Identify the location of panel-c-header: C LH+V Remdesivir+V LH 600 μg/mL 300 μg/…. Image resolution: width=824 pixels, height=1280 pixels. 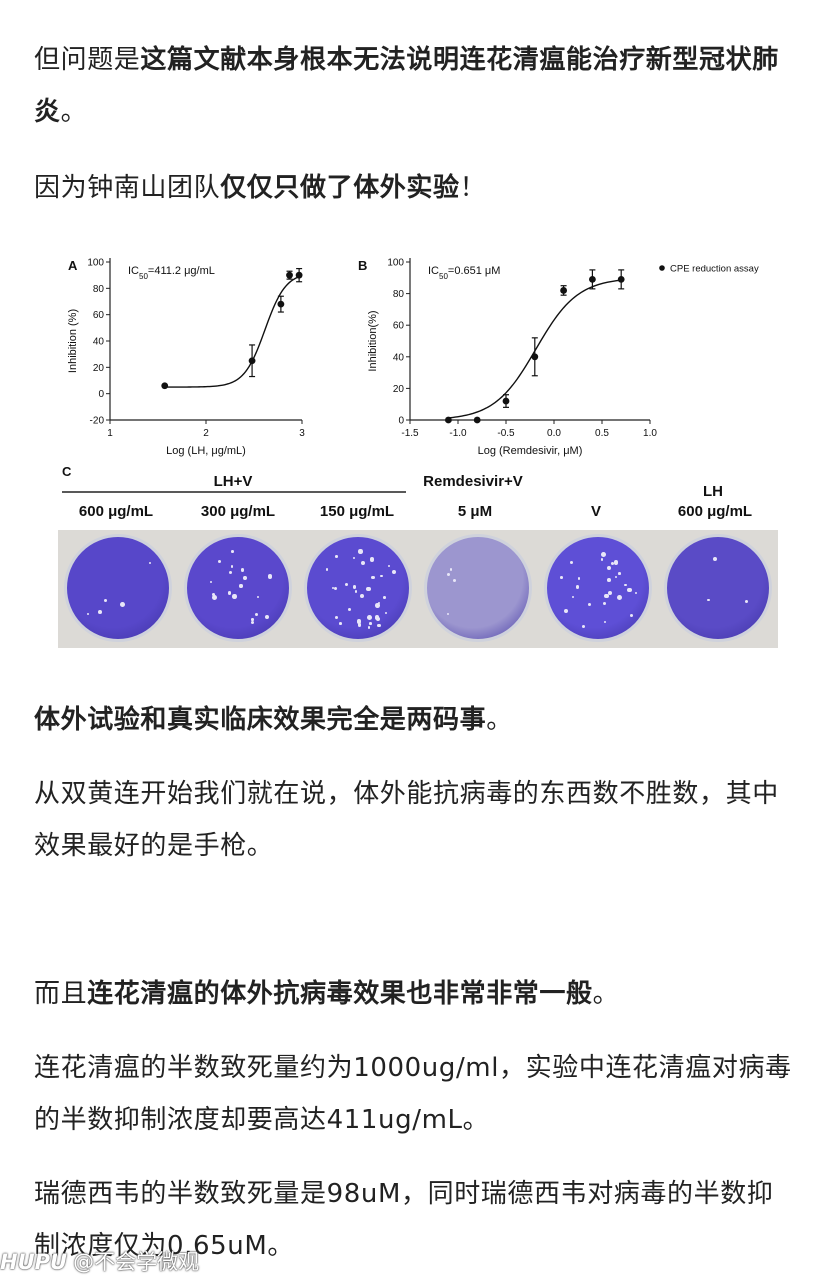
(407, 492).